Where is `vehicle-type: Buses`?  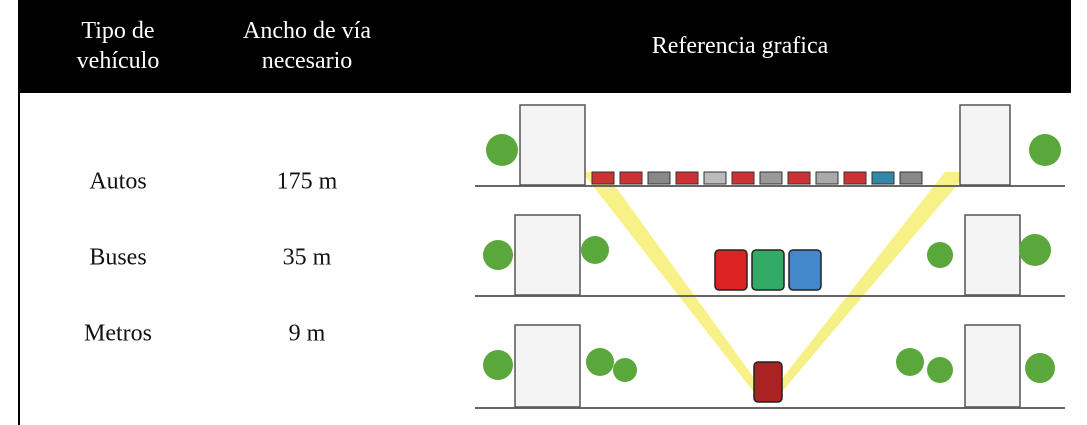
vehicle-type: Buses is located at coordinates (118, 257).